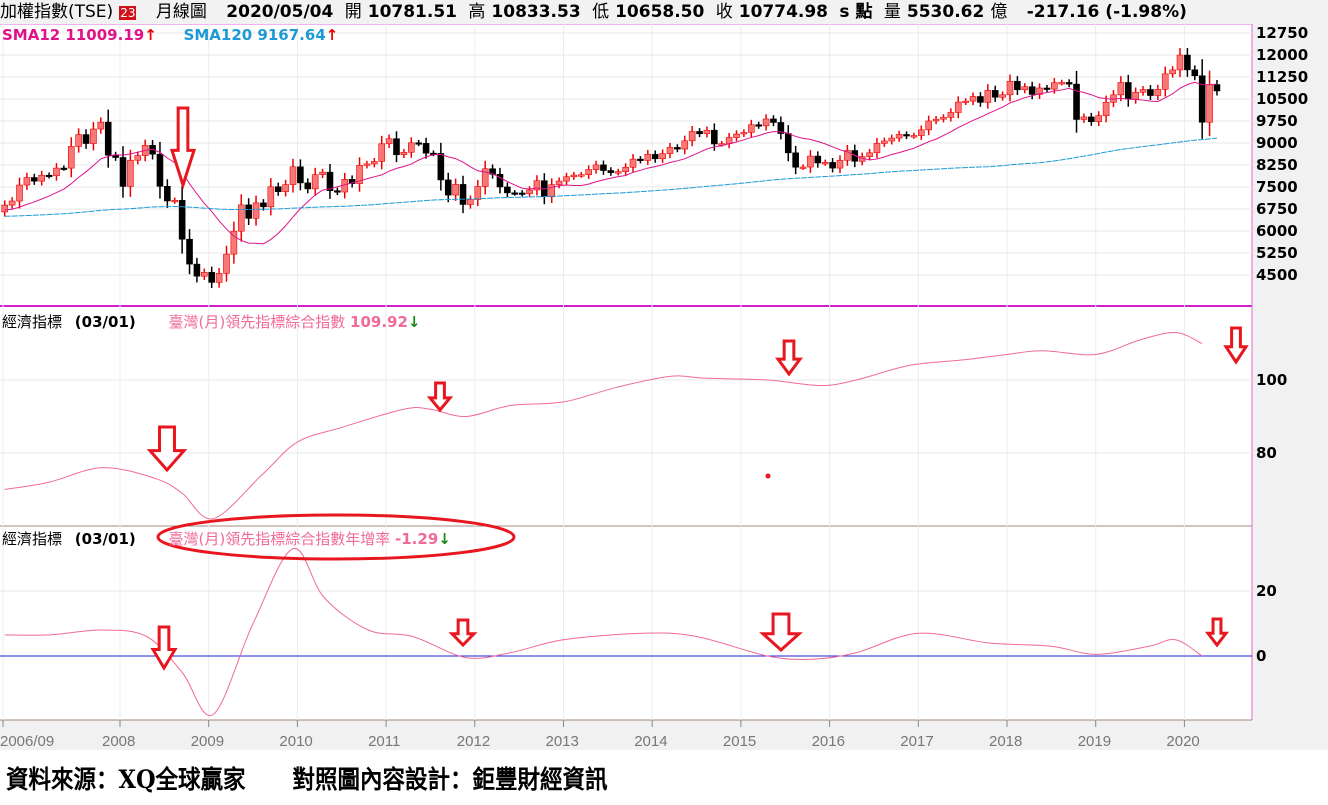 The image size is (1328, 805). Describe the element at coordinates (660, 12) in the screenshot. I see `low-value: 10658.50` at that location.